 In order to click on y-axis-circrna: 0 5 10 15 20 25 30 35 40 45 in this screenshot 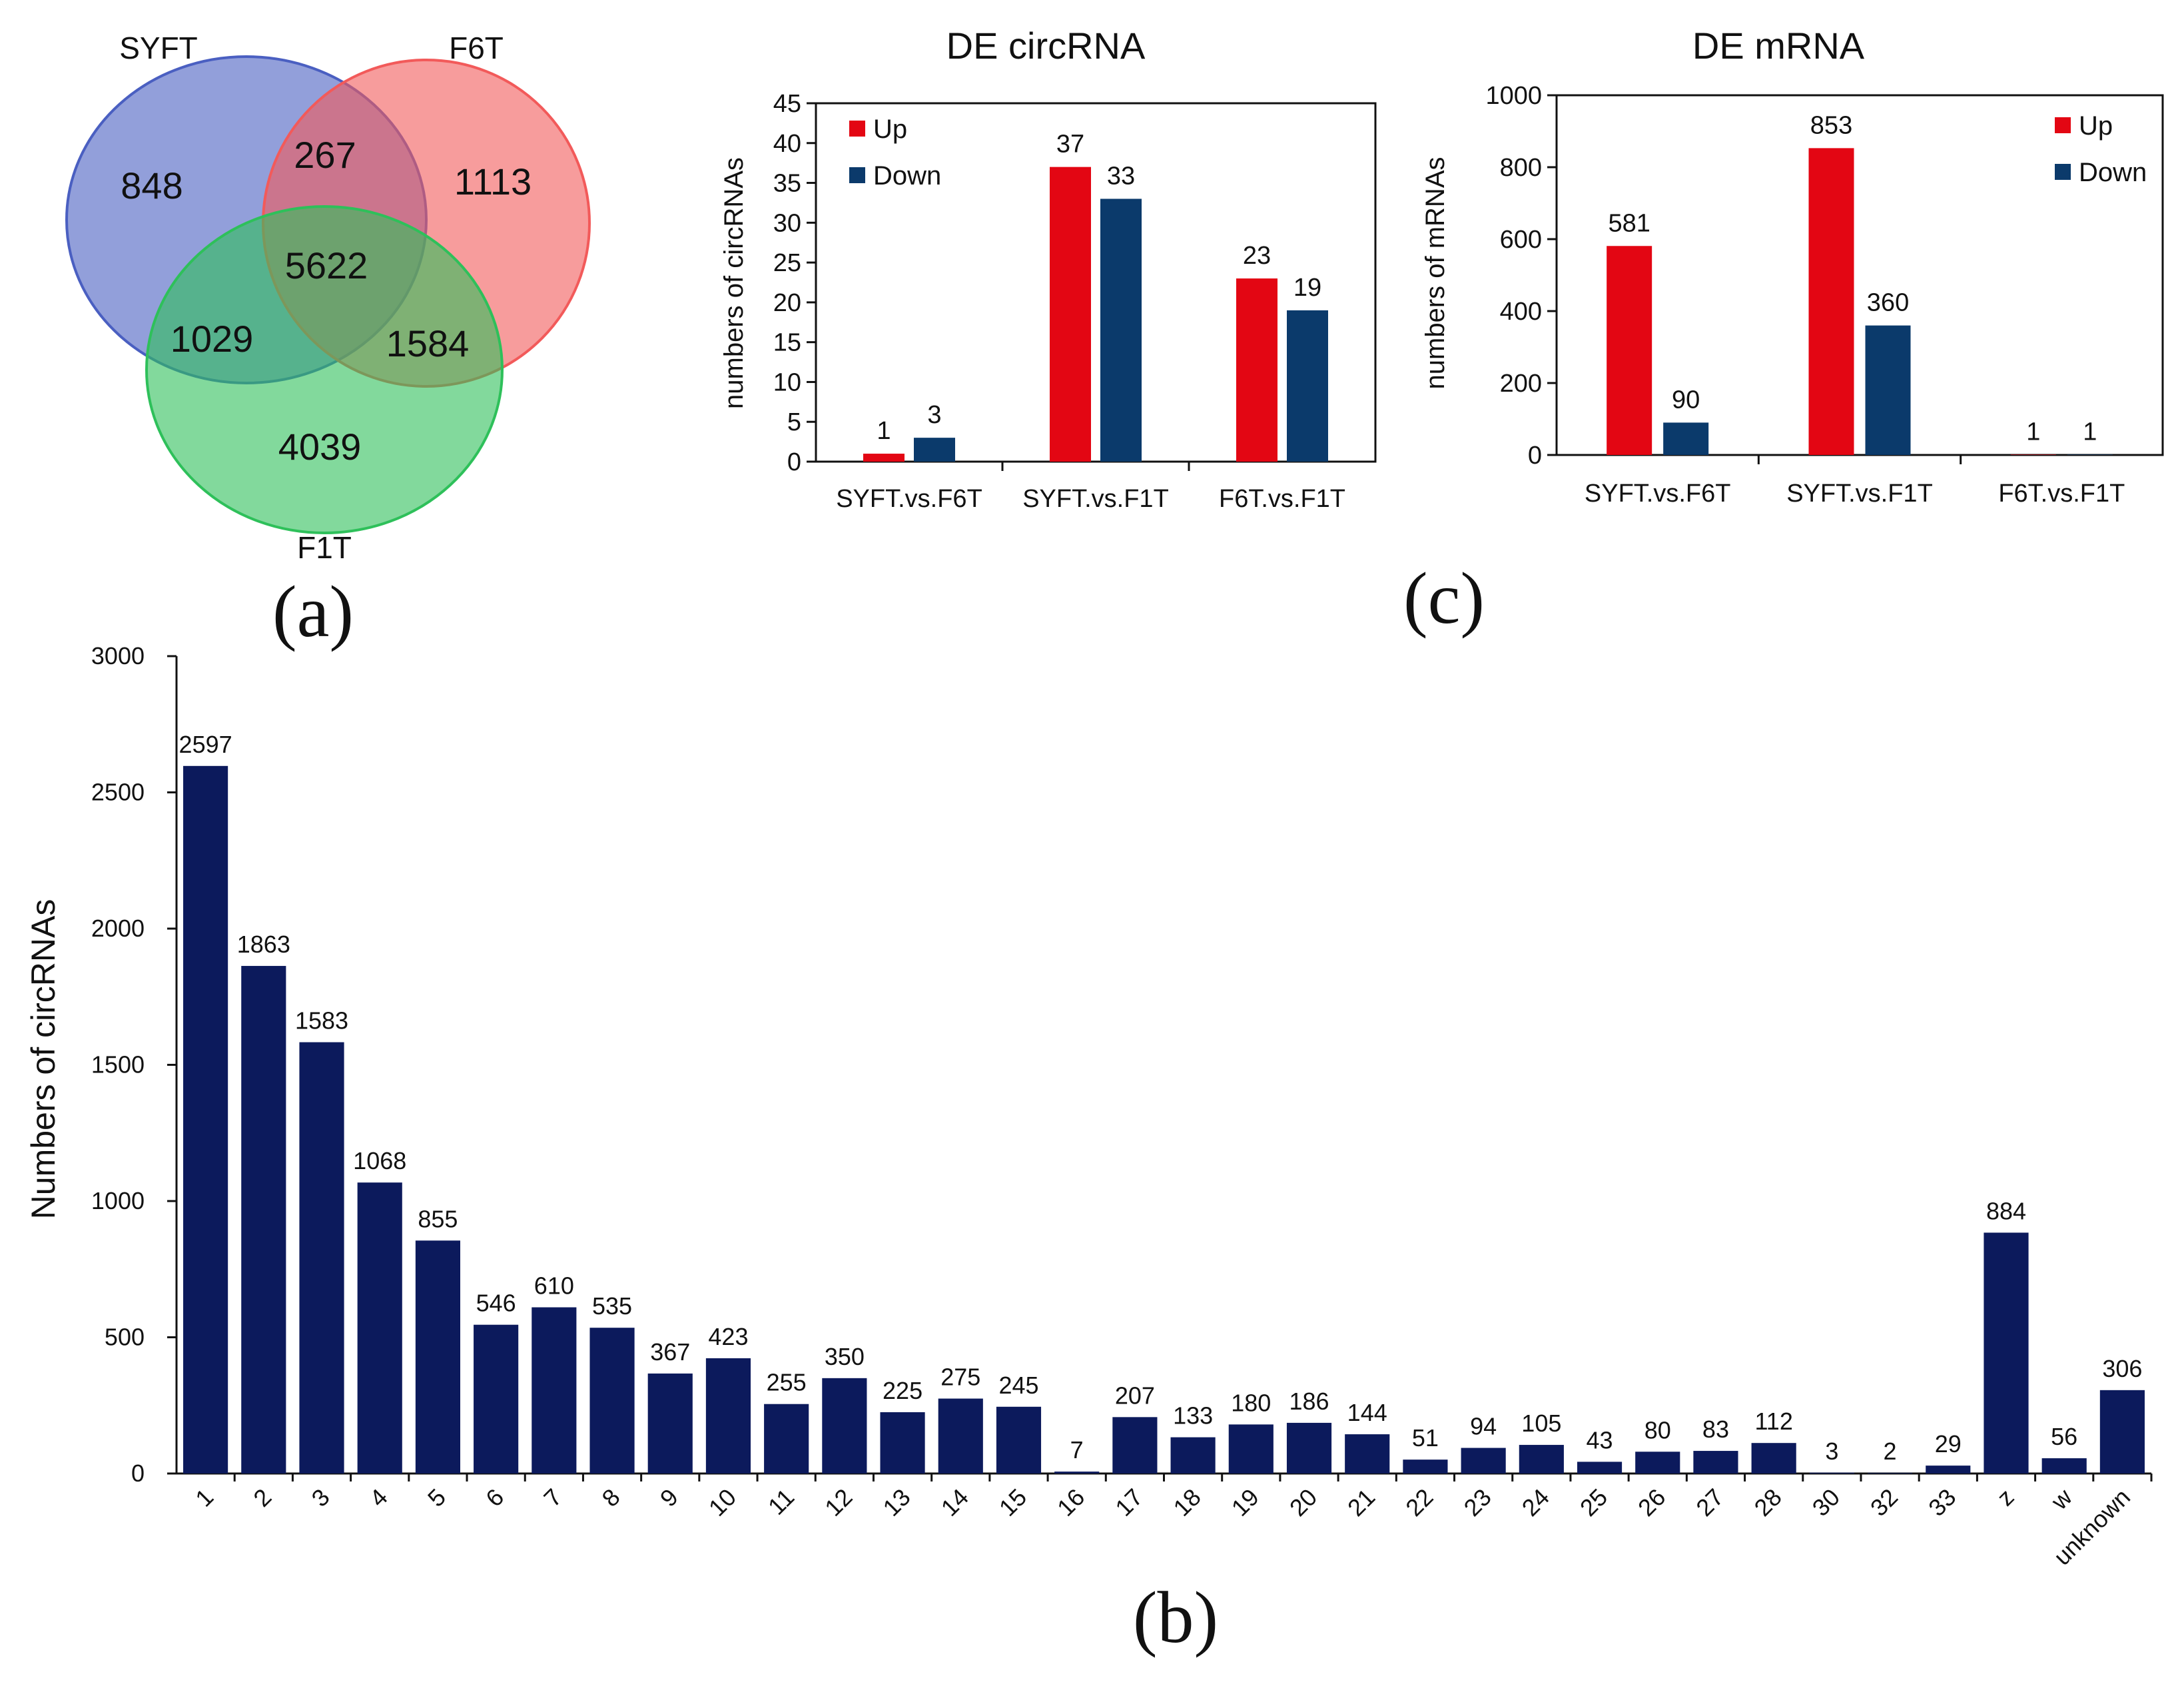, I will do `click(794, 283)`.